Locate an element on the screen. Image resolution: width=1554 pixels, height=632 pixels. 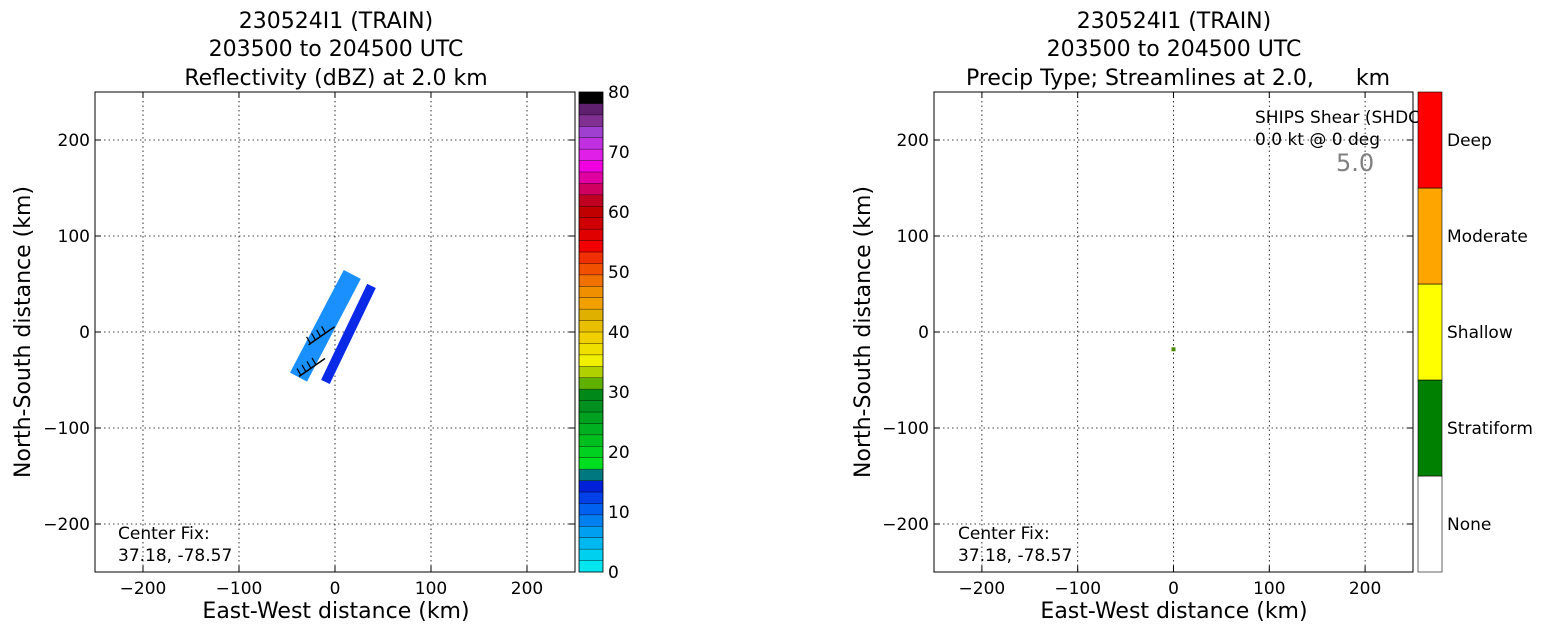
barb-shaft is located at coordinates (322, 336).